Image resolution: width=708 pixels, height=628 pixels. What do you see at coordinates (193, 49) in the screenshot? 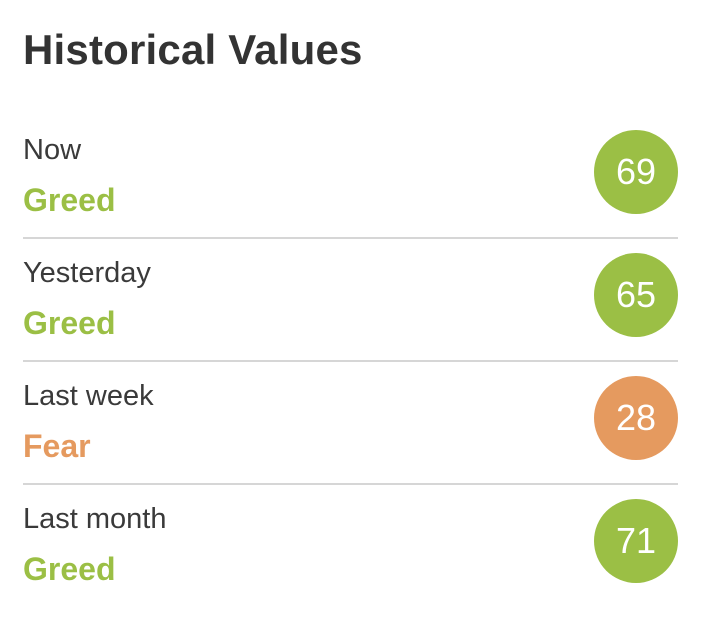
I see `panel-title: Historical Values` at bounding box center [193, 49].